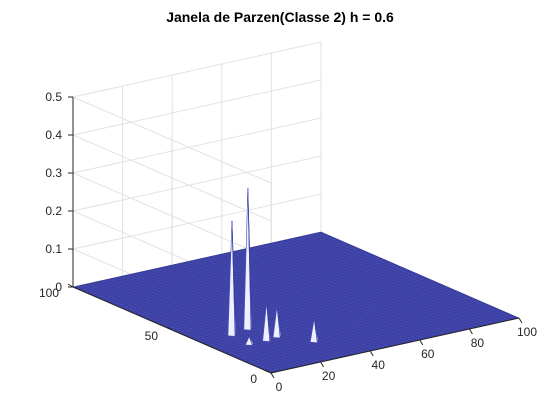  Describe the element at coordinates (527, 332) in the screenshot. I see `x-tick-label: 100` at that location.